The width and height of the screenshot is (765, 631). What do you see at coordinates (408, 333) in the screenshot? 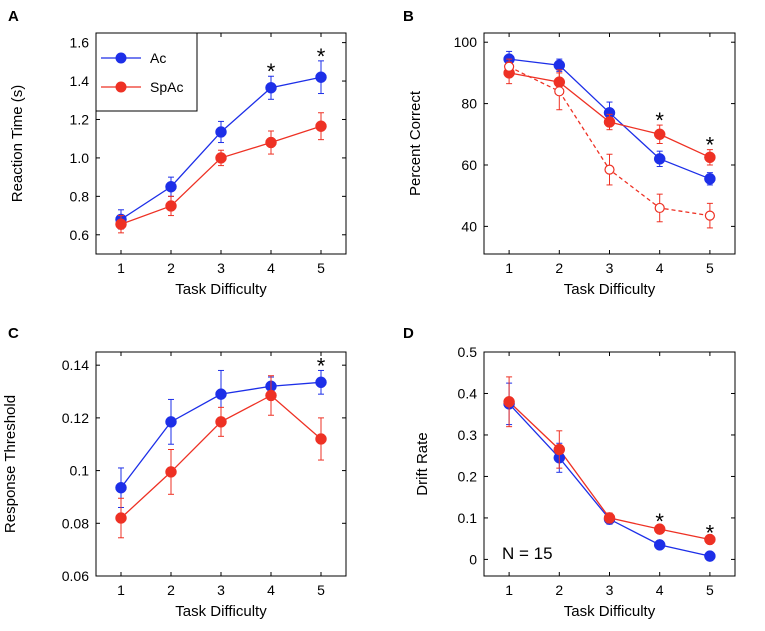
I see `panel-letter: D` at bounding box center [408, 333].